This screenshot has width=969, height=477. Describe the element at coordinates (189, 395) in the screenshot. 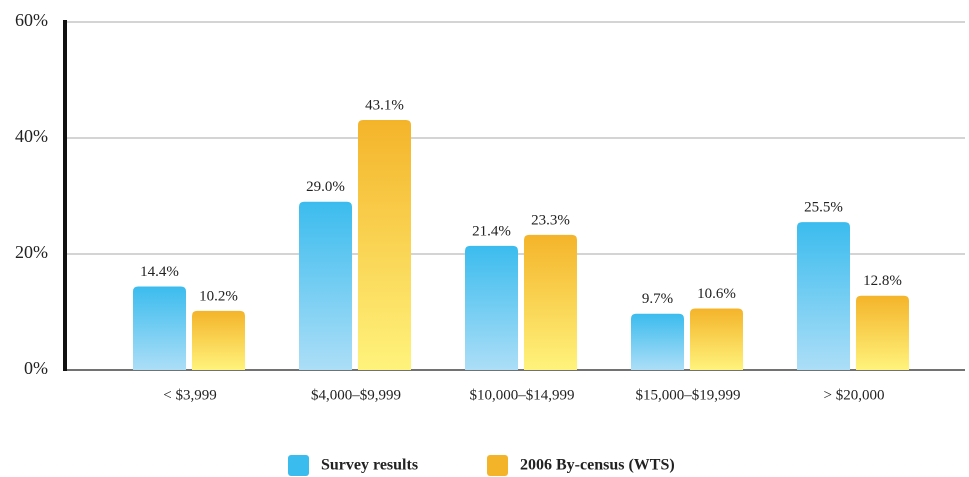

I see `x-tick-label: < $3,999` at that location.